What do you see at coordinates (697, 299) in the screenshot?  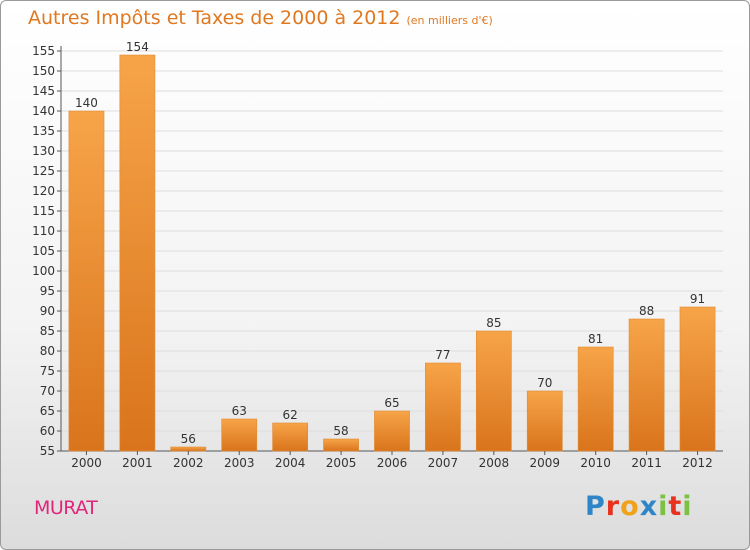 I see `data-label: 91` at bounding box center [697, 299].